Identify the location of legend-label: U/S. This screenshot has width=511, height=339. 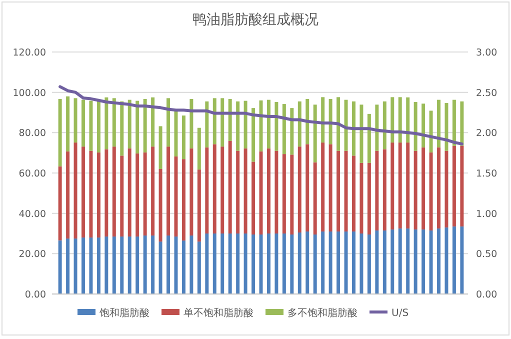
(400, 313).